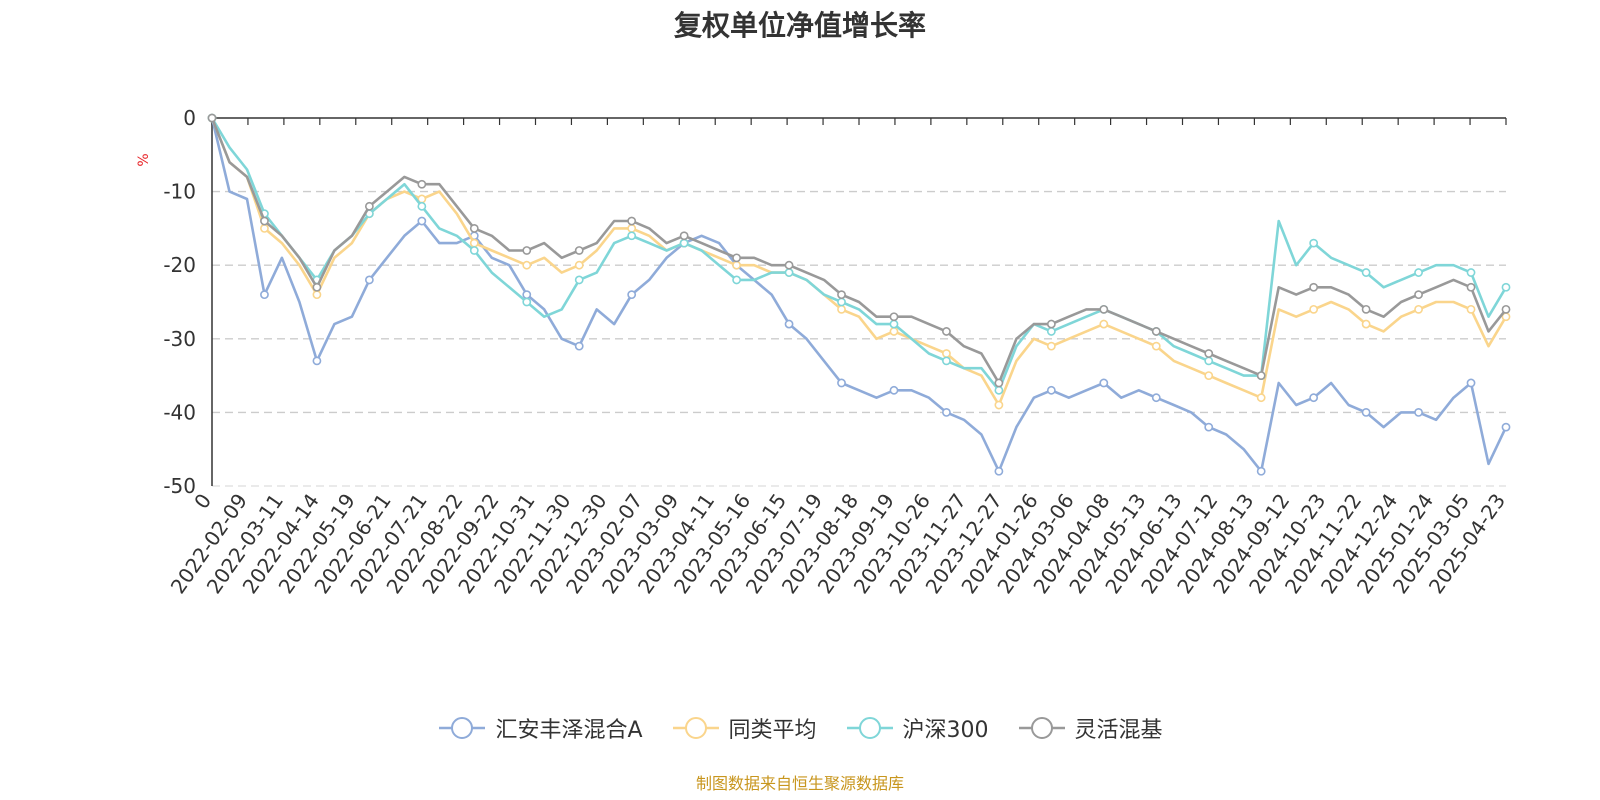  Describe the element at coordinates (179, 486) in the screenshot. I see `y-tick-label: -50` at that location.